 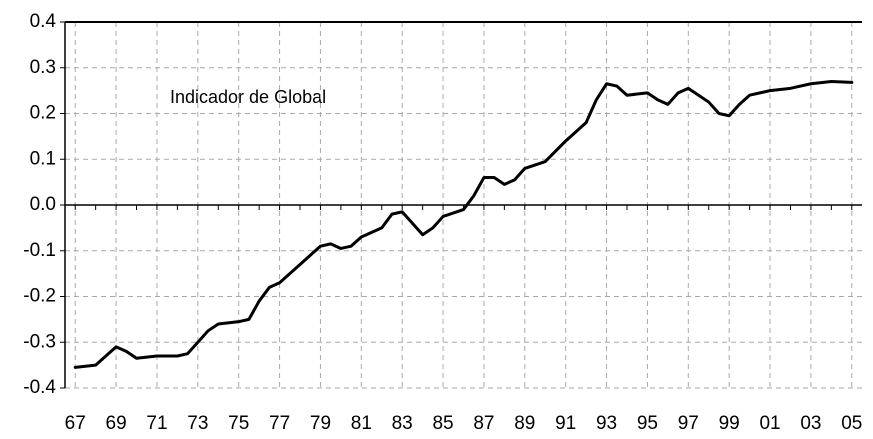 What do you see at coordinates (43, 158) in the screenshot?
I see `y-tick-label: 0.1` at bounding box center [43, 158].